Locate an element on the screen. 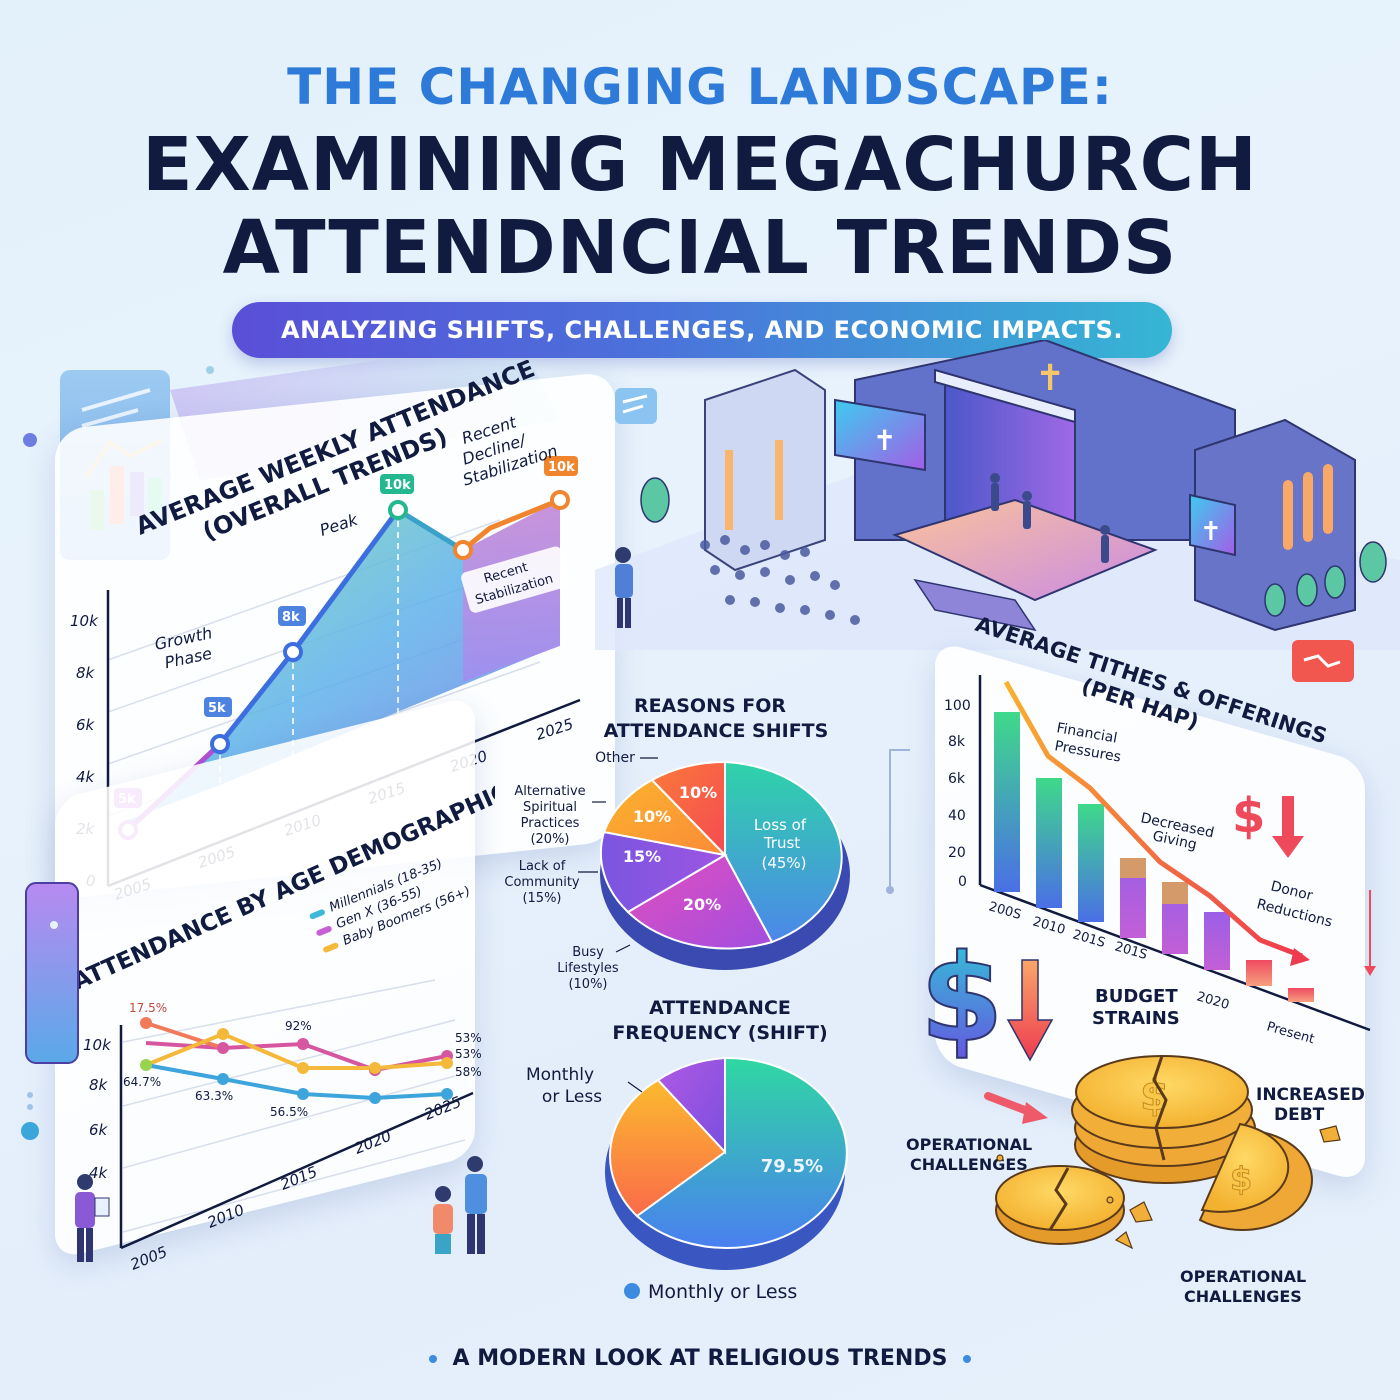 This screenshot has width=1400, height=1400. callout-alt: (20%) is located at coordinates (549, 839).